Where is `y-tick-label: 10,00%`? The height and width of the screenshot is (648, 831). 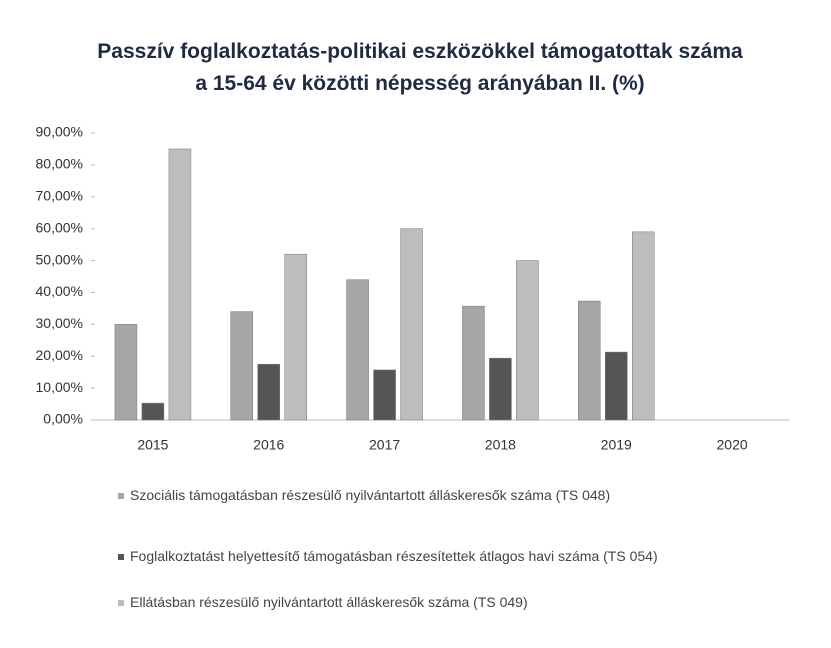 y-tick-label: 10,00% is located at coordinates (59, 387).